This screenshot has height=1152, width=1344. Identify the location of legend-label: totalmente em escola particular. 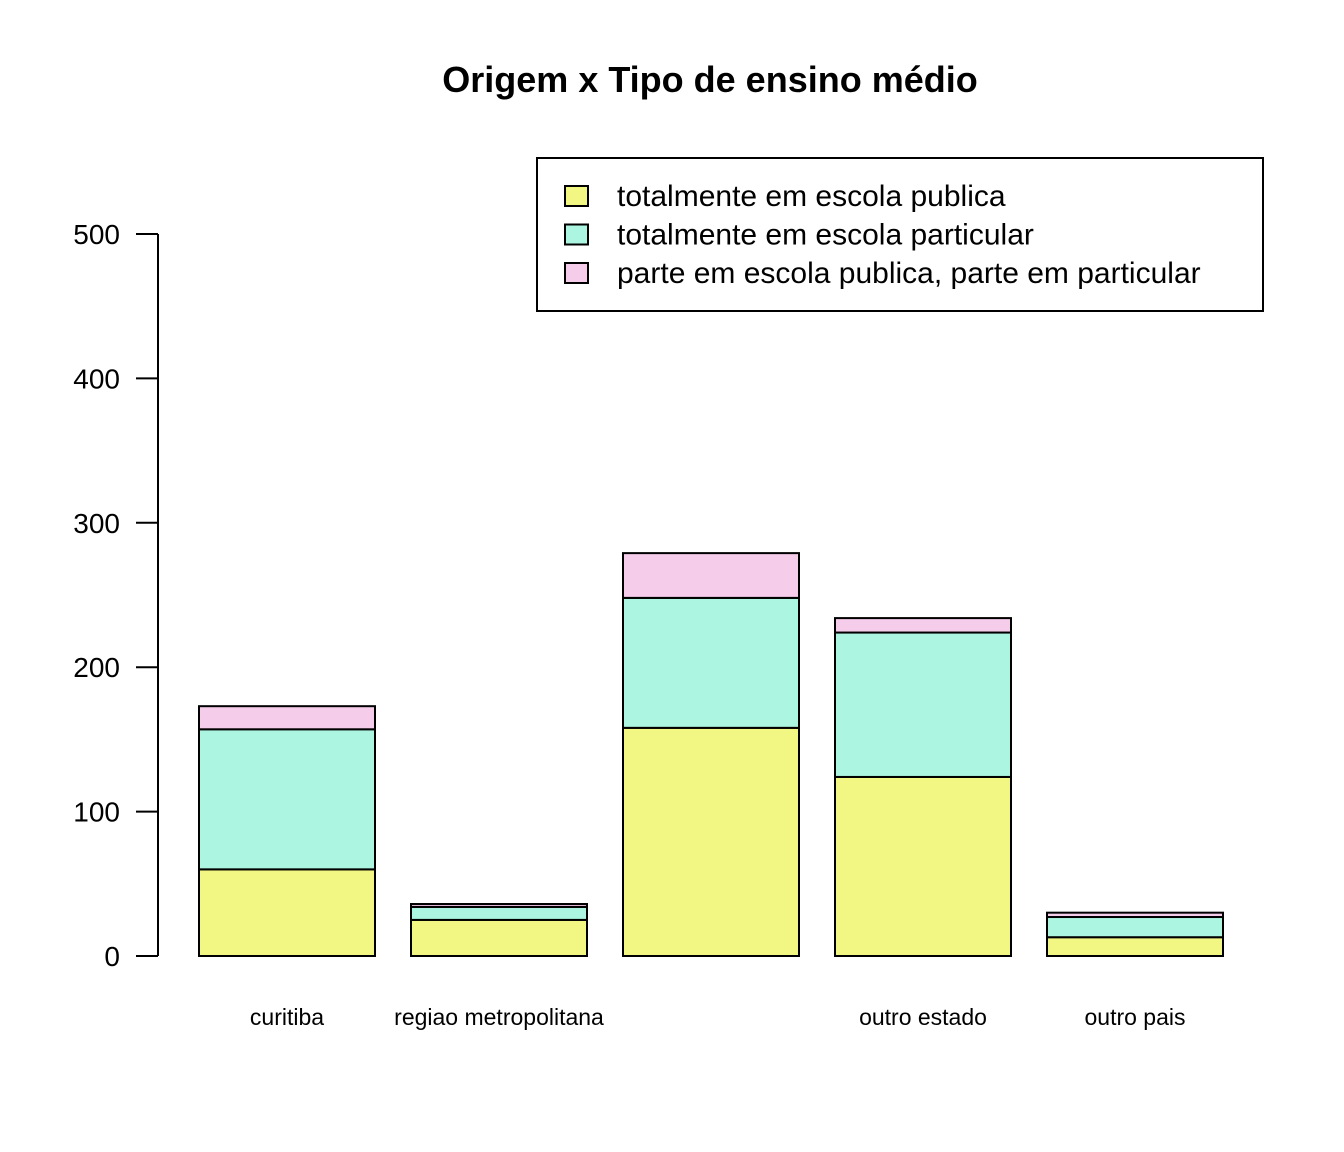
(825, 235).